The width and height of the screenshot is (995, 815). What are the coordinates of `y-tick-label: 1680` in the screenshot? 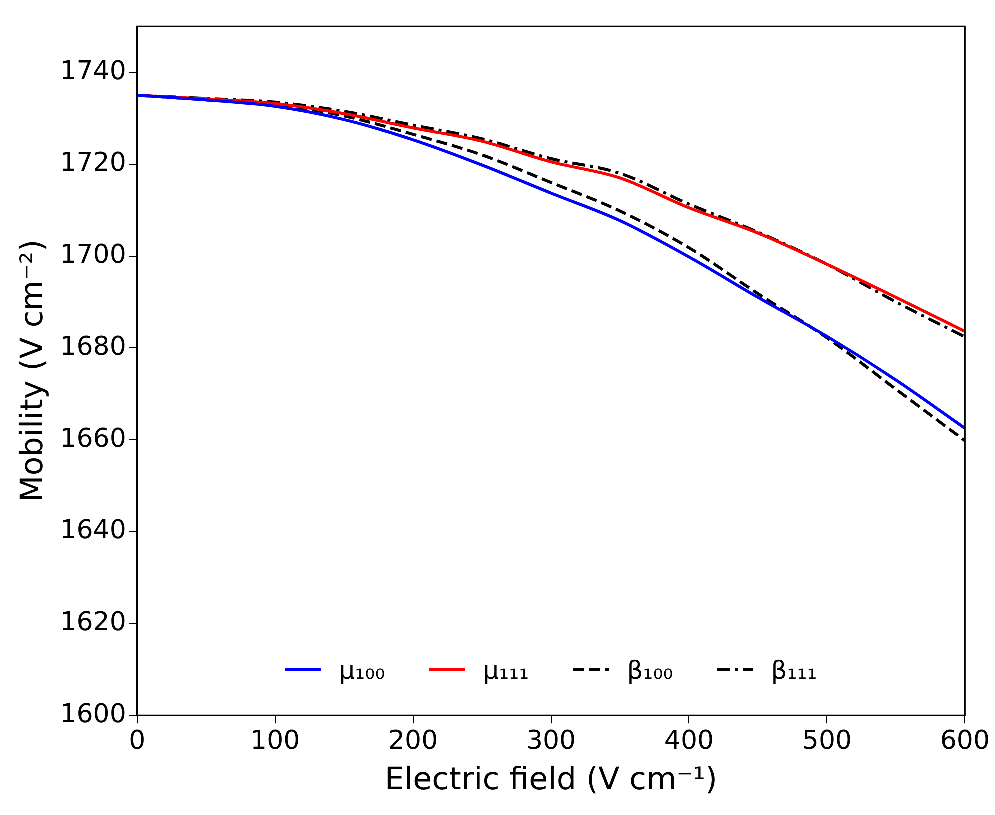 It's located at (93, 347).